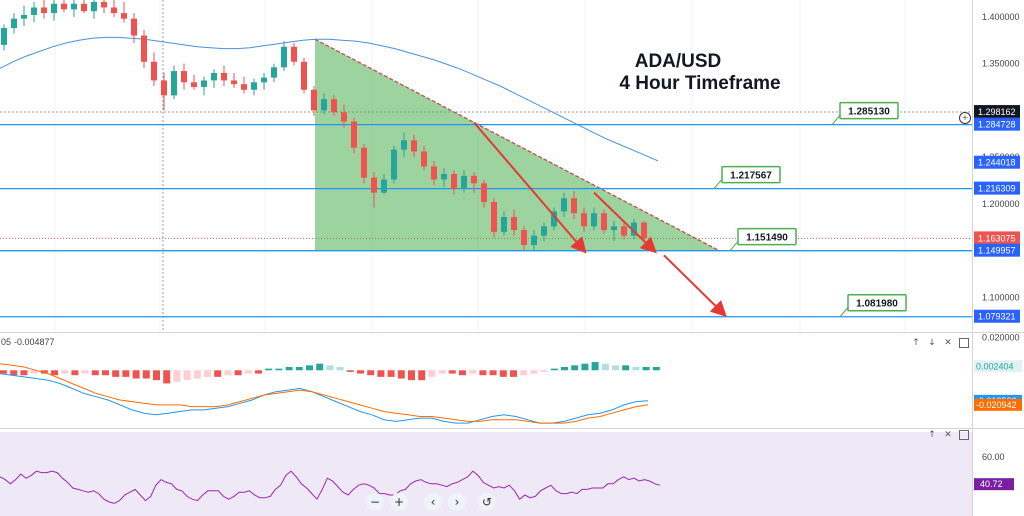  What do you see at coordinates (6, 342) in the screenshot?
I see `macd-legend-value-1: 05` at bounding box center [6, 342].